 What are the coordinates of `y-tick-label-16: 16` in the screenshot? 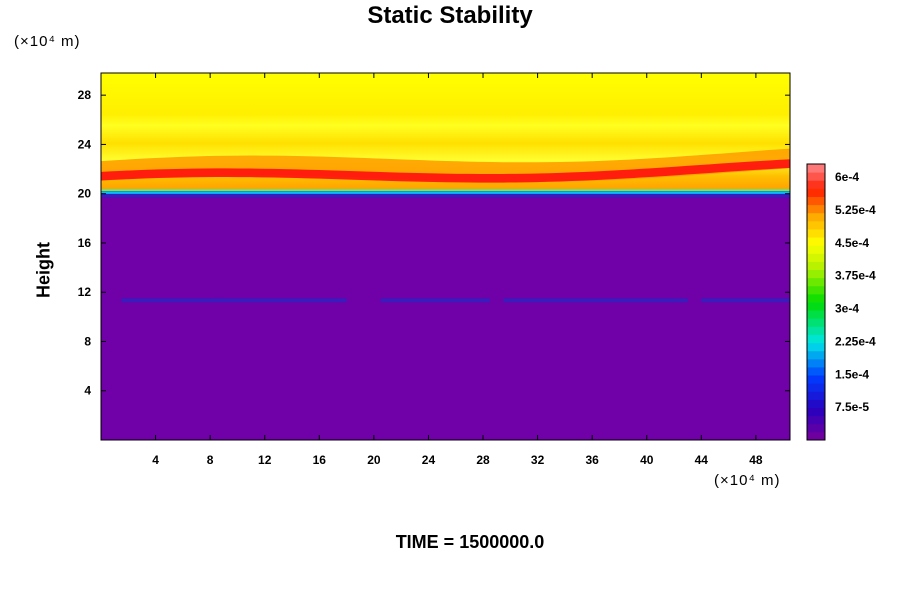 It's located at (85, 243).